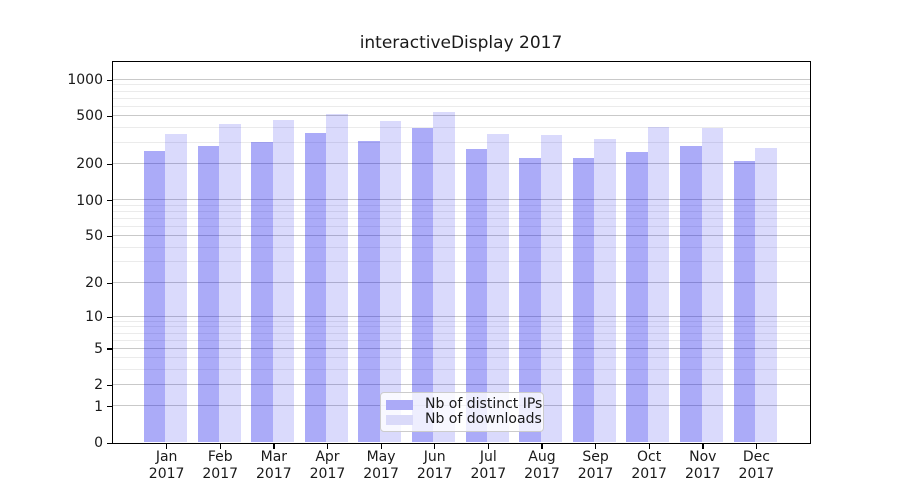 The width and height of the screenshot is (900, 500). Describe the element at coordinates (262, 292) in the screenshot. I see `bar-distinct-ips-mar` at that location.